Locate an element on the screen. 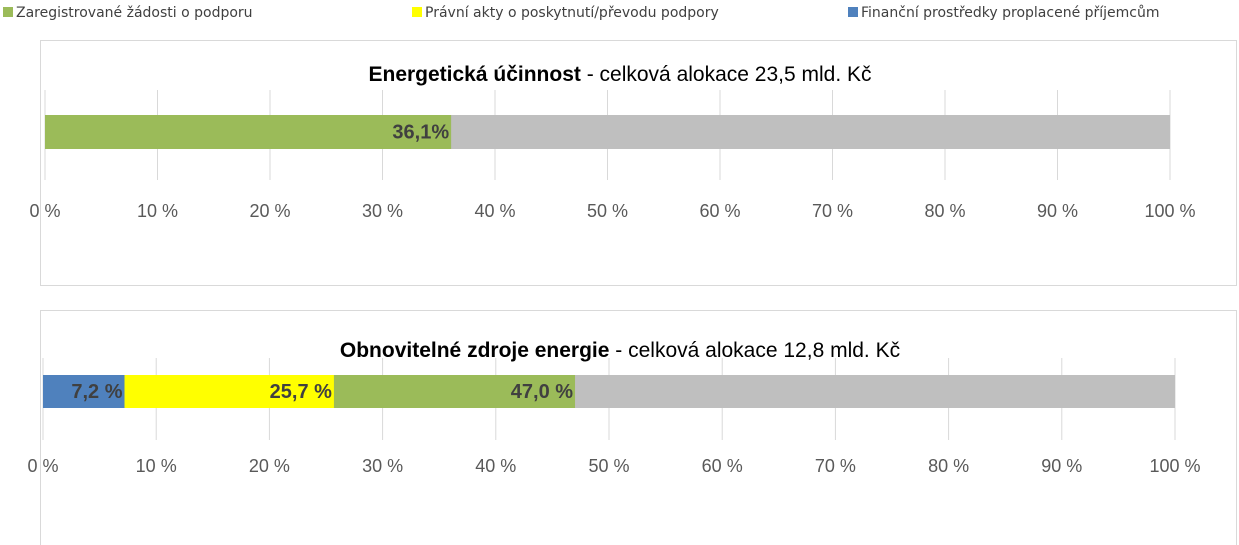  title-rest: - celková alokace 12,8 mld. Kč is located at coordinates (754, 350).